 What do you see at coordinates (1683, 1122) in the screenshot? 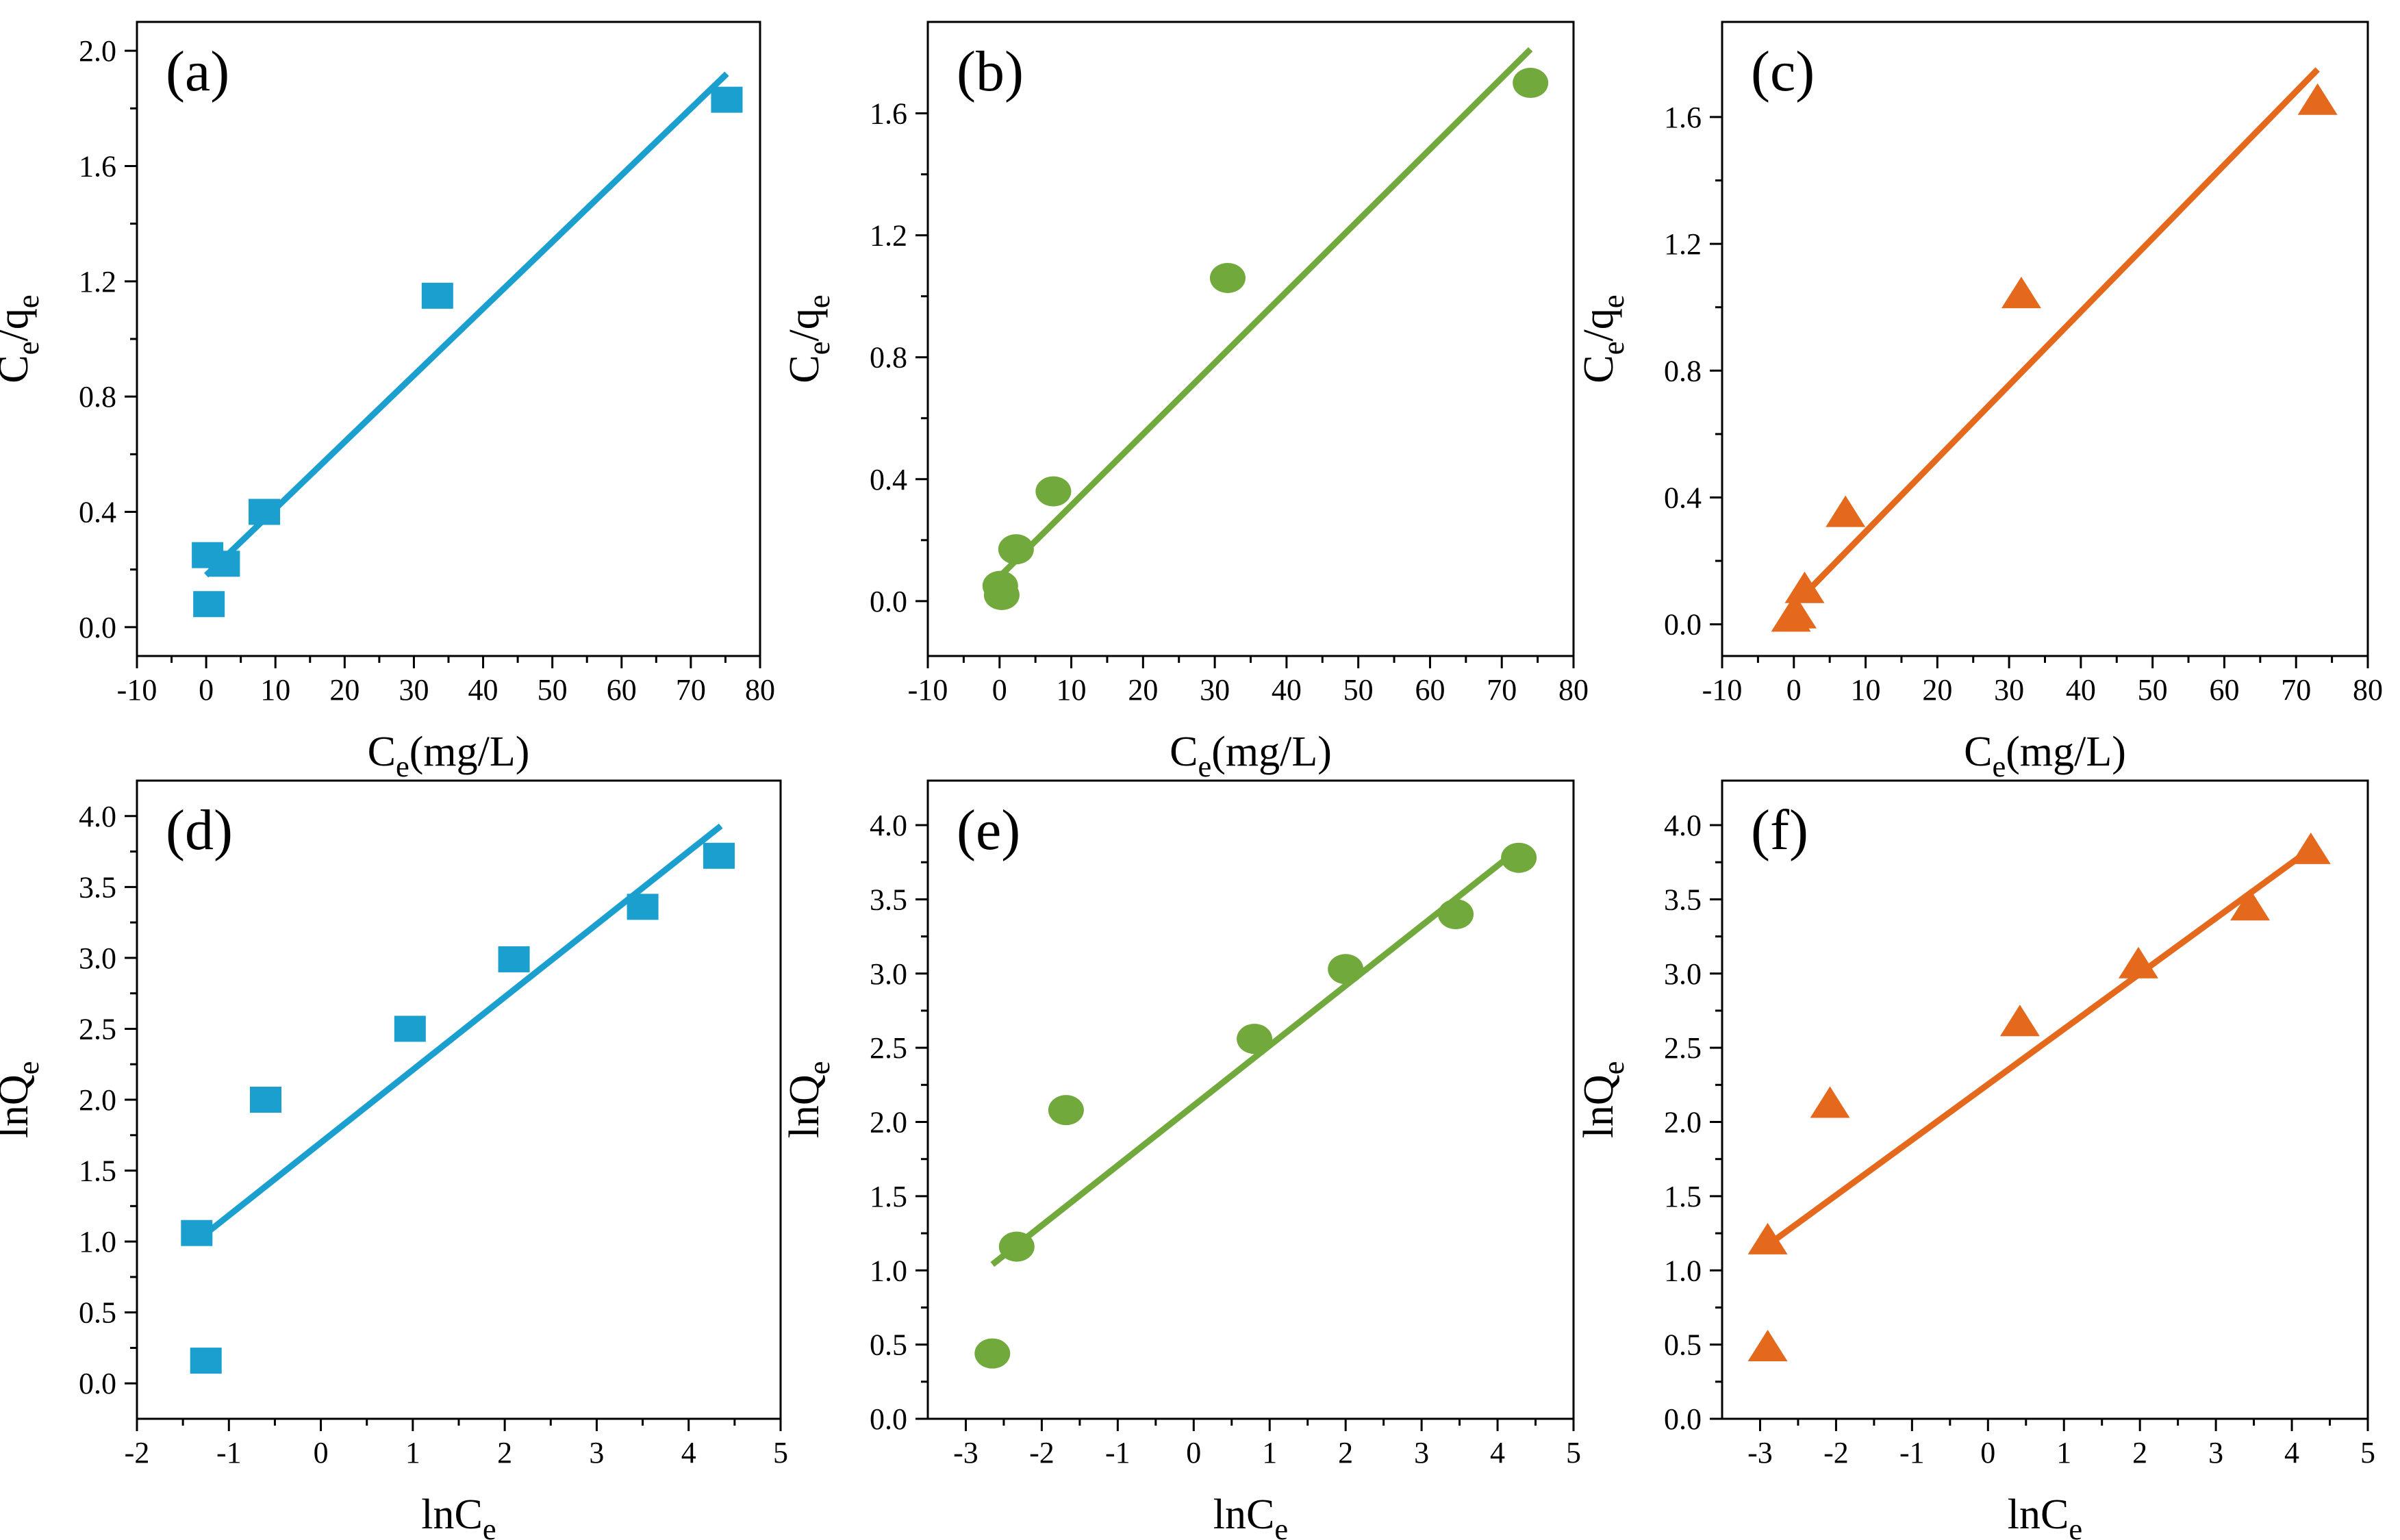
I see `y-tick-label: 2.0` at bounding box center [1683, 1122].